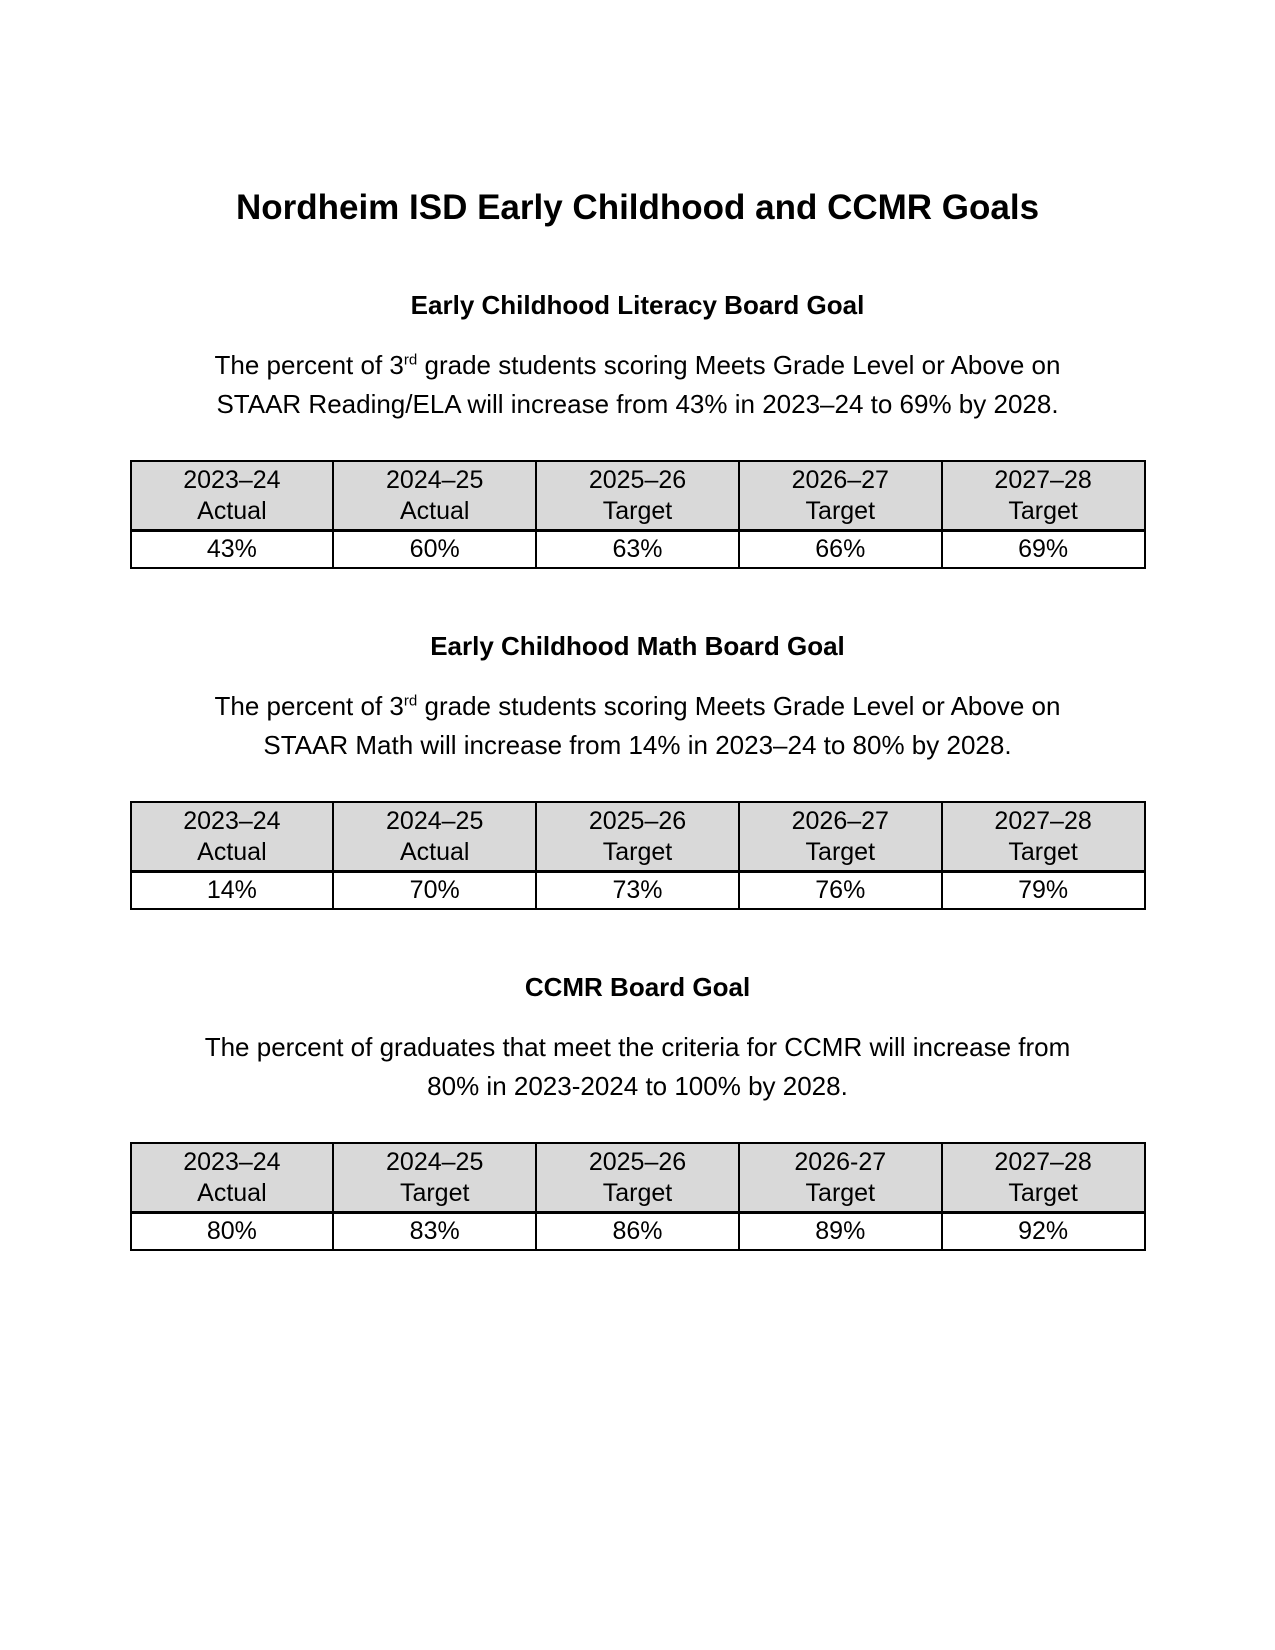 The width and height of the screenshot is (1275, 1650). What do you see at coordinates (435, 549) in the screenshot?
I see `table-value-cell: 60%` at bounding box center [435, 549].